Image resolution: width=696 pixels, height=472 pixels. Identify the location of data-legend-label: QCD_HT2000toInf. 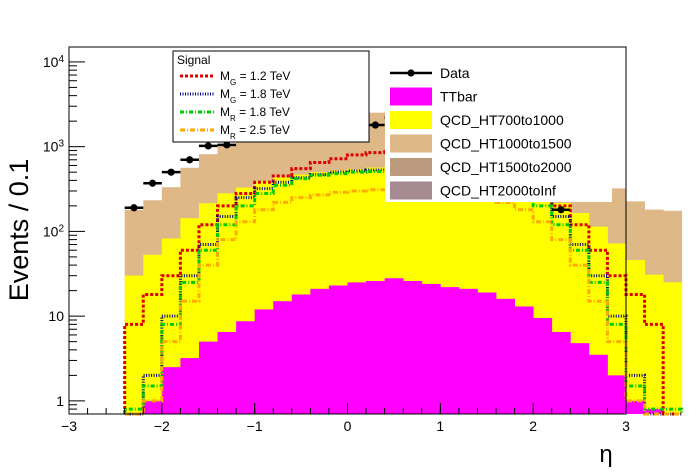
(498, 191).